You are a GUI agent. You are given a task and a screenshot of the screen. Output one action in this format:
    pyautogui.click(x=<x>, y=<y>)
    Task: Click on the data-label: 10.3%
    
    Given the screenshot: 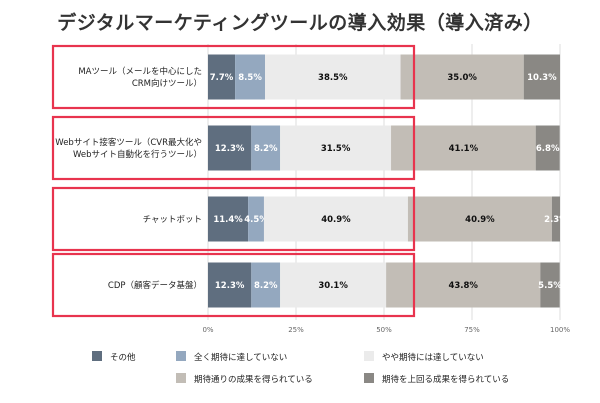 What is the action you would take?
    pyautogui.click(x=542, y=78)
    